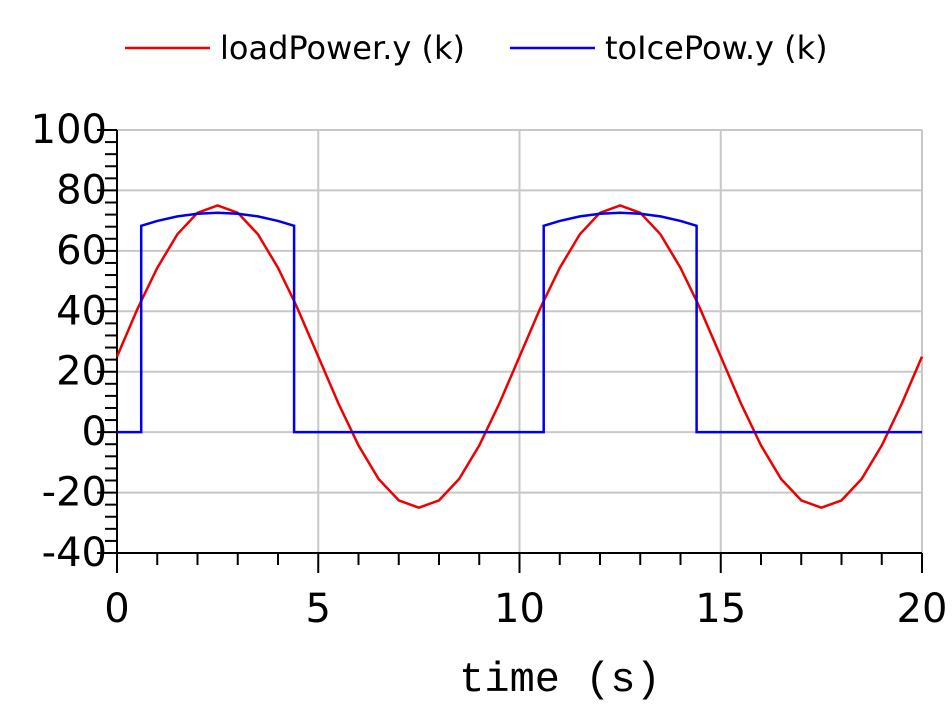  I want to click on legend-label: toIcePow.y (k), so click(716, 48).